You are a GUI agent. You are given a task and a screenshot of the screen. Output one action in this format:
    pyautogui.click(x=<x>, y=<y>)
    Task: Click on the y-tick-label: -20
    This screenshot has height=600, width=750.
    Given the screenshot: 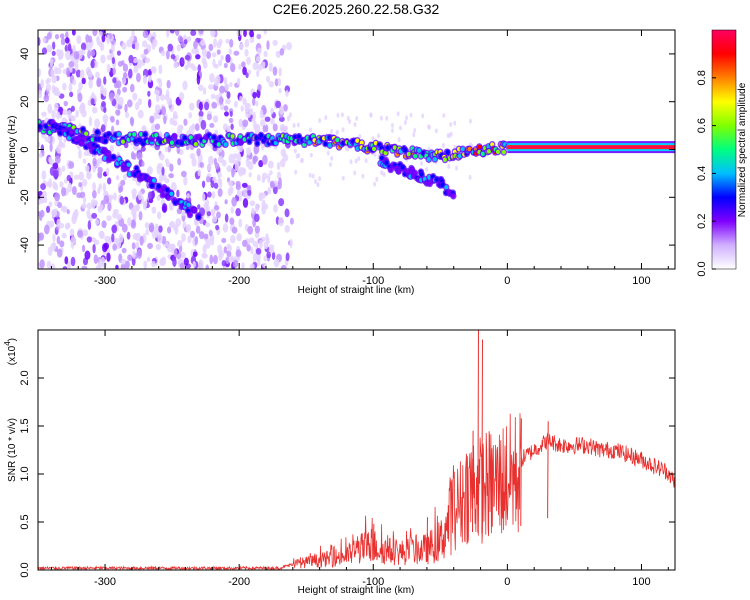 What is the action you would take?
    pyautogui.click(x=25, y=197)
    